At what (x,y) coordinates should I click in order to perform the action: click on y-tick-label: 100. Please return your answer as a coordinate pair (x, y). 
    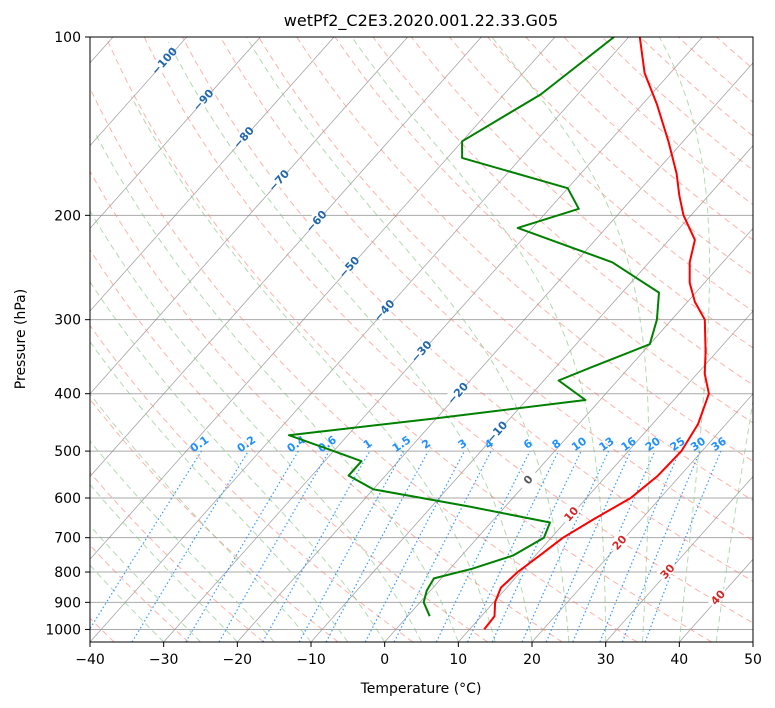
    Looking at the image, I should click on (67, 38).